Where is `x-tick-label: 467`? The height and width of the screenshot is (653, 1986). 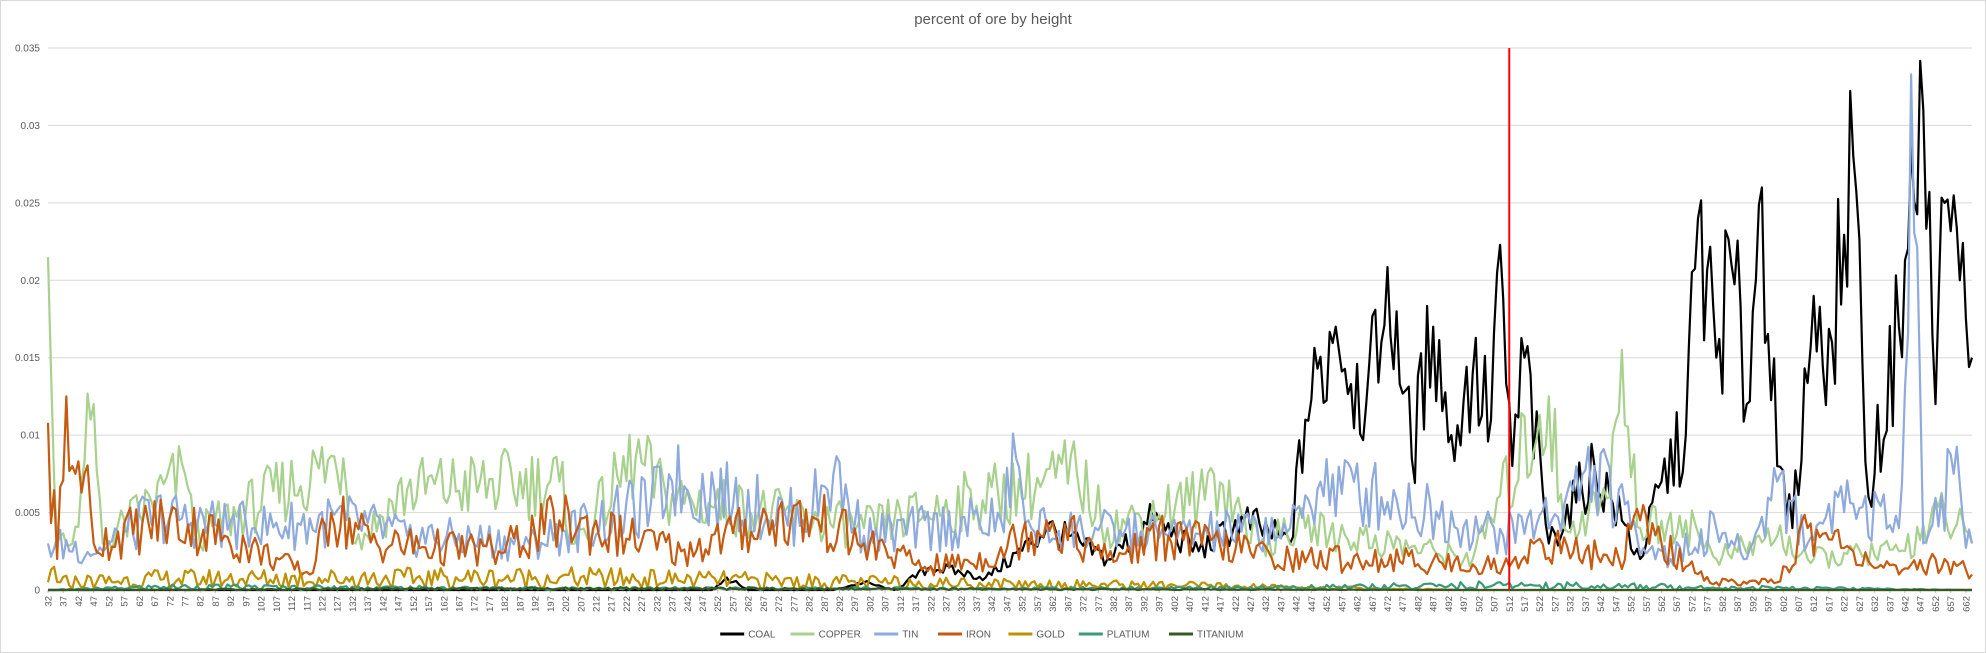
x-tick-label: 467 is located at coordinates (1373, 604).